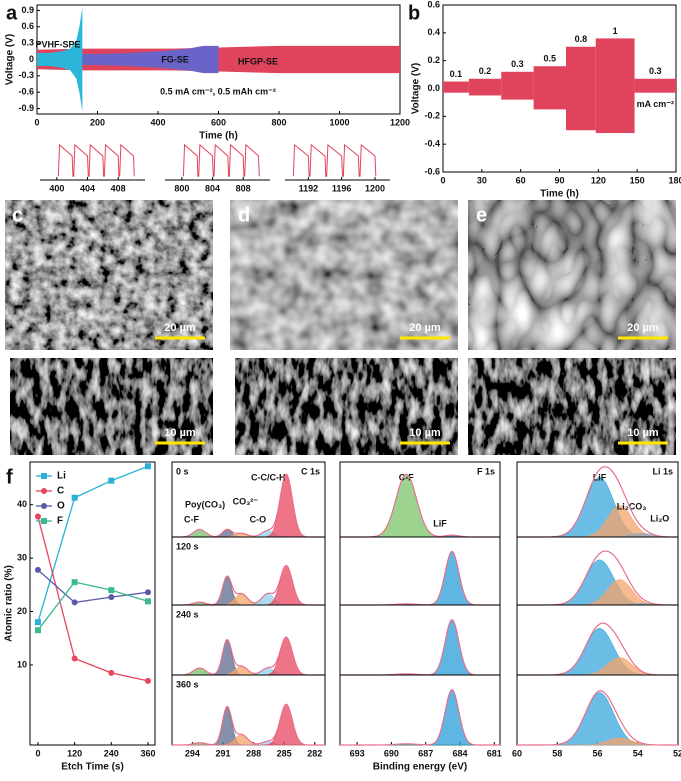 This screenshot has width=681, height=781. I want to click on row-label: 120 s, so click(187, 546).